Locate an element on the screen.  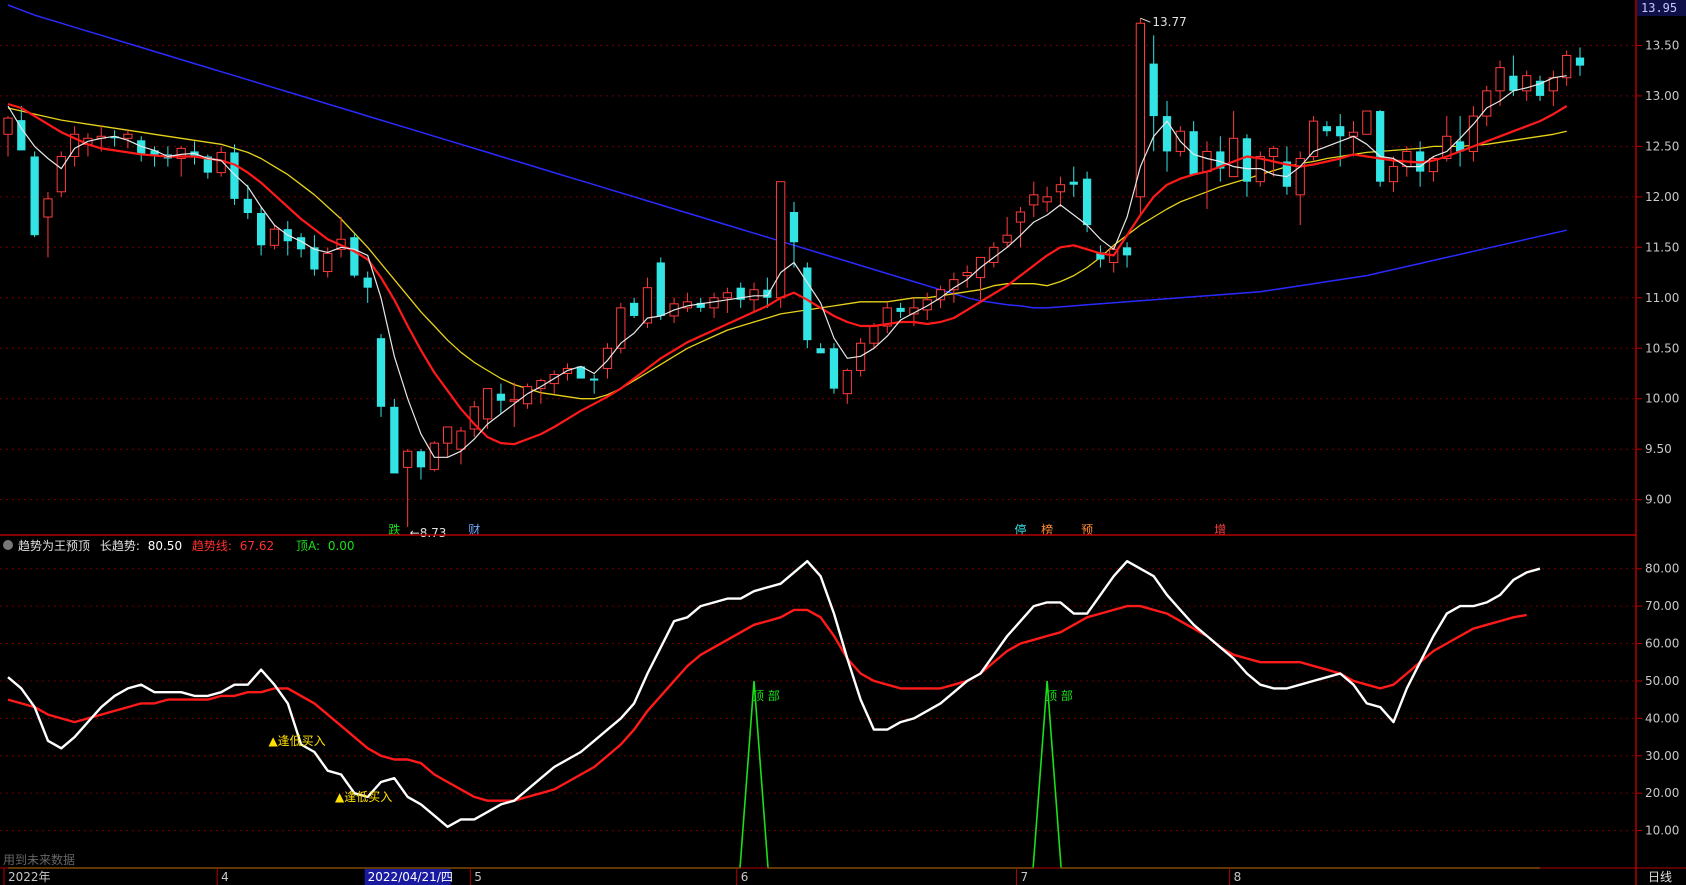
low-price-label: ←8.73 is located at coordinates (428, 533).